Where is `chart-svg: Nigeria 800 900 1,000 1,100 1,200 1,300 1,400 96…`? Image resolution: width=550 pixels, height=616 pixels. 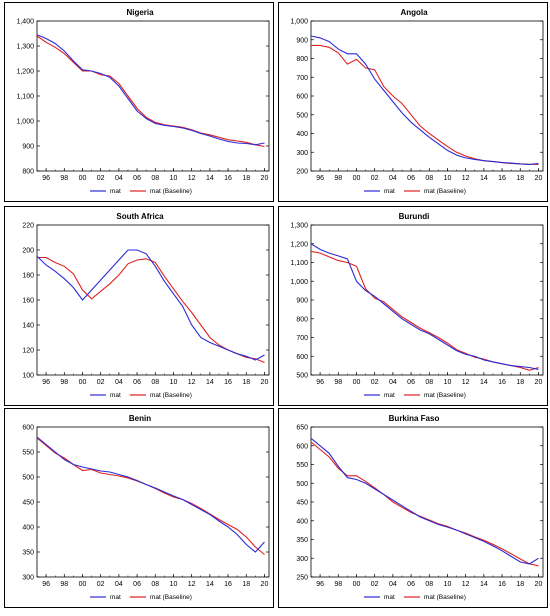 chart-svg: Nigeria 800 900 1,000 1,100 1,200 1,300 1,400 96… is located at coordinates (143, 101).